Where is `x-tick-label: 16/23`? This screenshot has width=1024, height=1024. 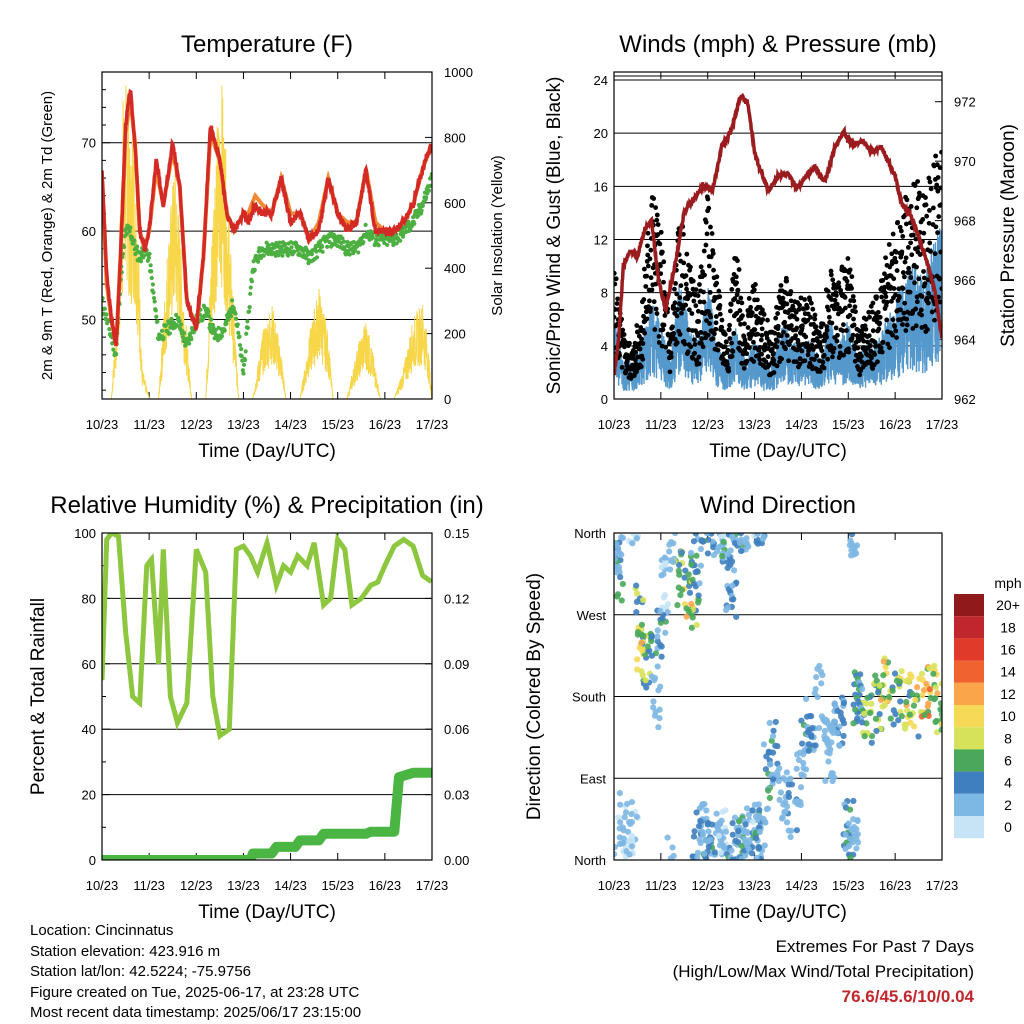
x-tick-label: 16/23 is located at coordinates (385, 424).